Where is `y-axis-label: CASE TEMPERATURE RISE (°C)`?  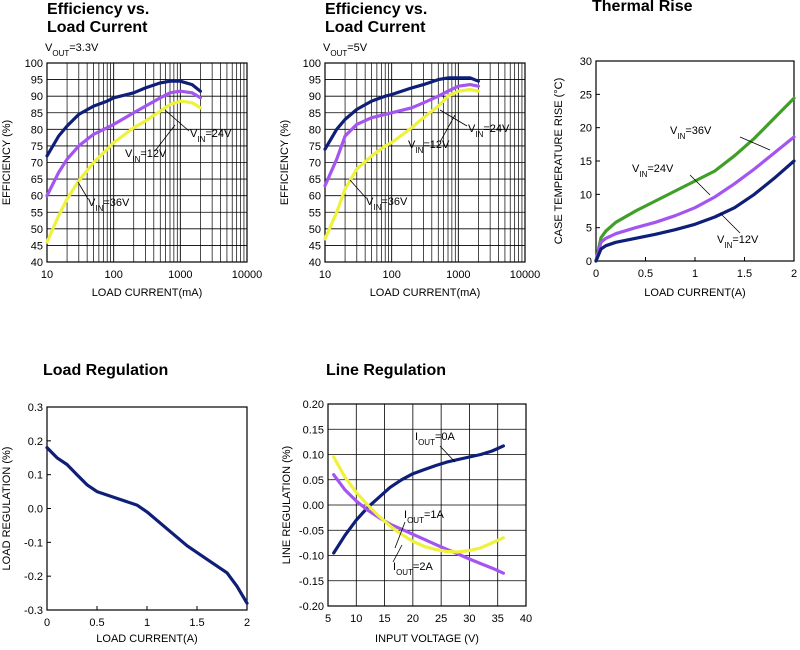
y-axis-label: CASE TEMPERATURE RISE (°C) is located at coordinates (559, 161).